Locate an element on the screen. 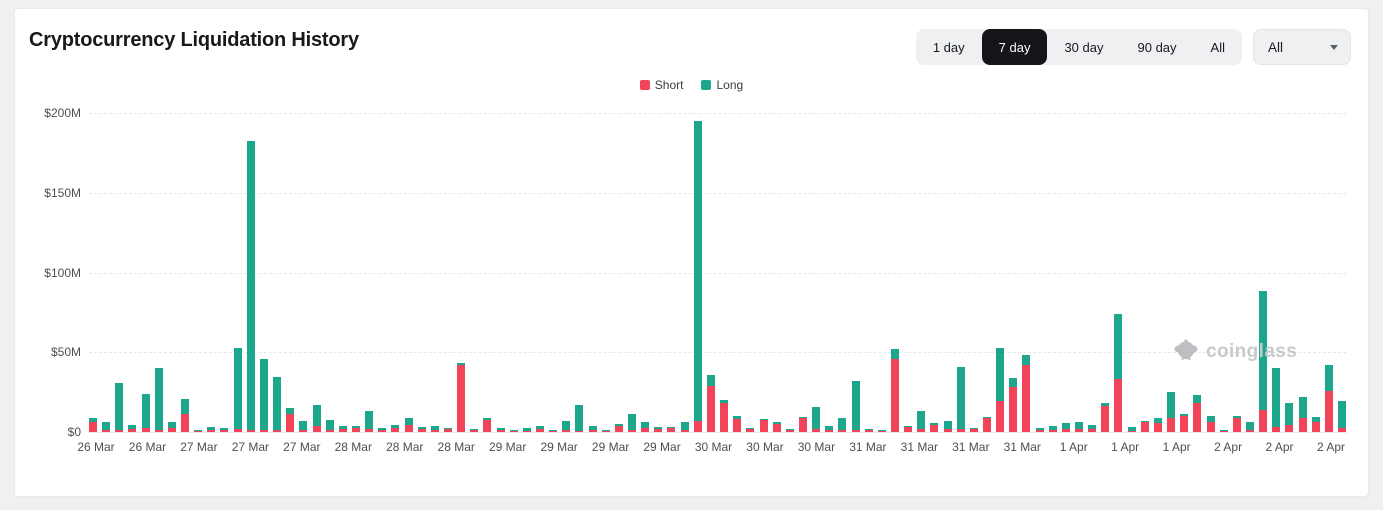 This screenshot has height=510, width=1383. symbol-dropdown-value: All is located at coordinates (1276, 47).